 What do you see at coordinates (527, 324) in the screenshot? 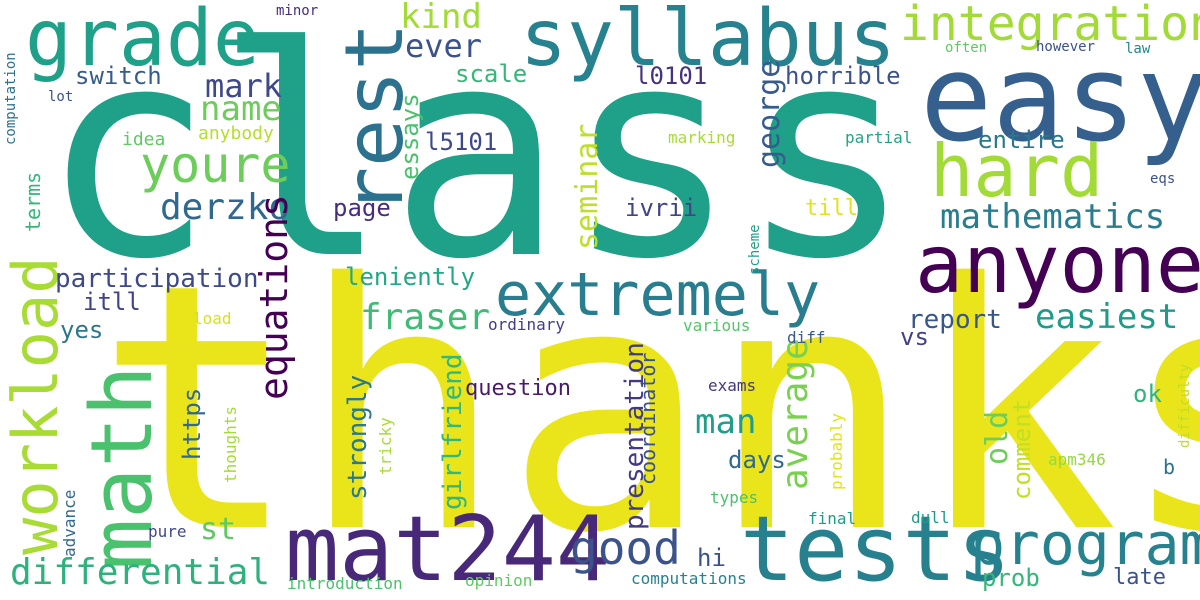
I see `word-ordinary: ordinary` at bounding box center [527, 324].